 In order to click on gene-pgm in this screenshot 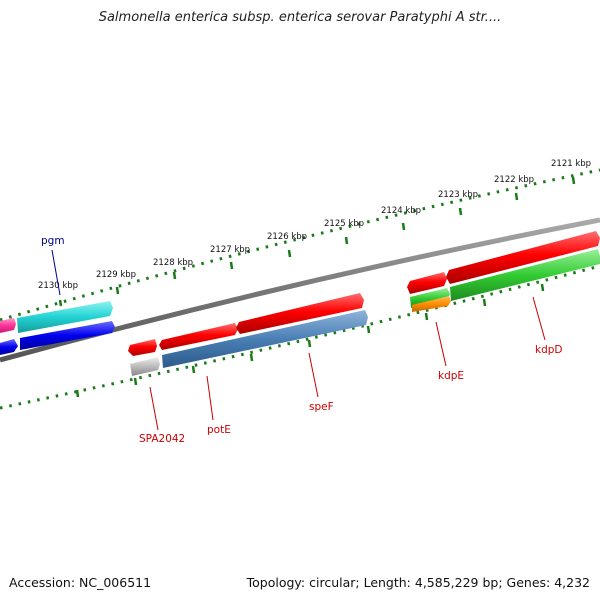, I will do `click(65, 317)`.